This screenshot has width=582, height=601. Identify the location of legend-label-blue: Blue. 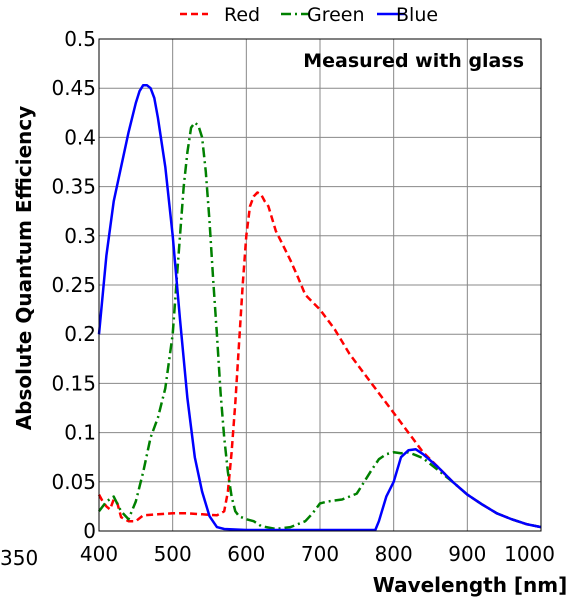
(417, 15).